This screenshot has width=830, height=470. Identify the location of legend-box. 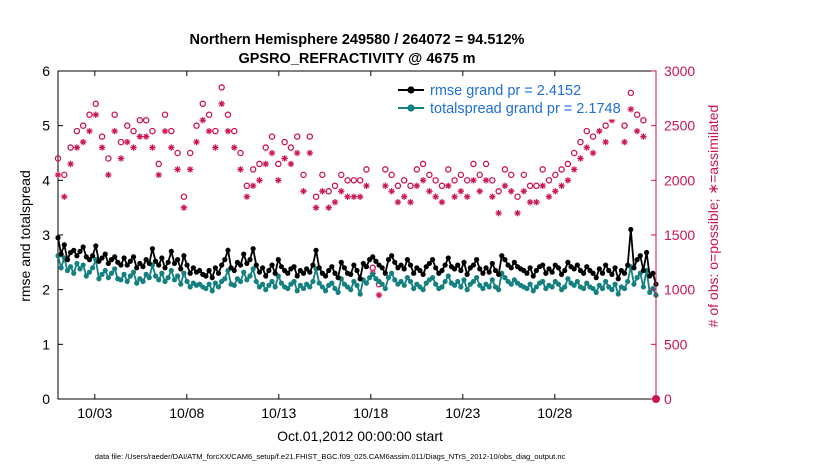
(510, 99).